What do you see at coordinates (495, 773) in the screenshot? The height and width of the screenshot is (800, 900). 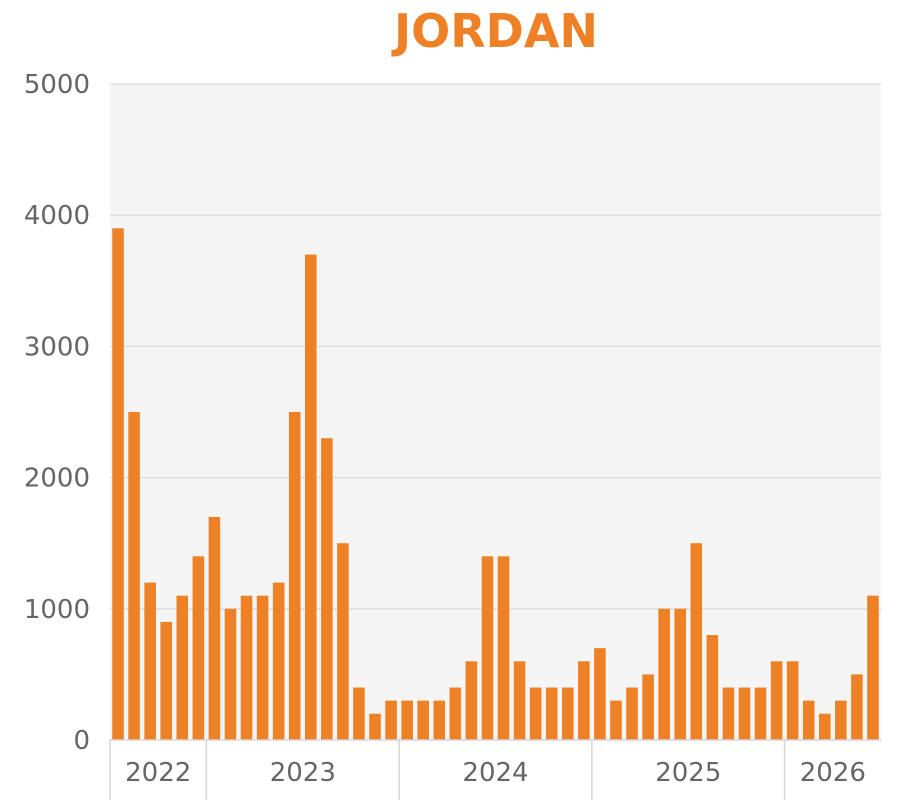 I see `x-tick-label: 2024` at bounding box center [495, 773].